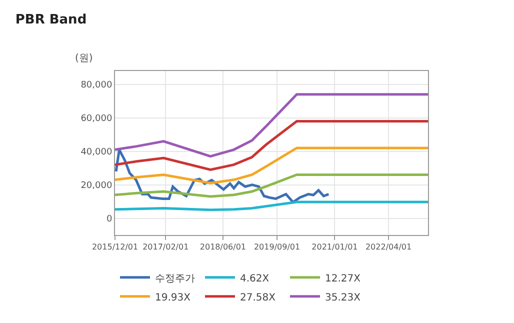 This screenshot has height=323, width=514. What do you see at coordinates (173, 298) in the screenshot?
I see `legend-label: 19.93X` at bounding box center [173, 298].